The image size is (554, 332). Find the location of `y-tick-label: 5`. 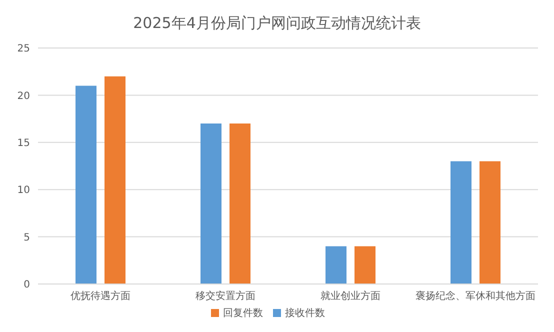

y-tick-label: 5 is located at coordinates (27, 238).